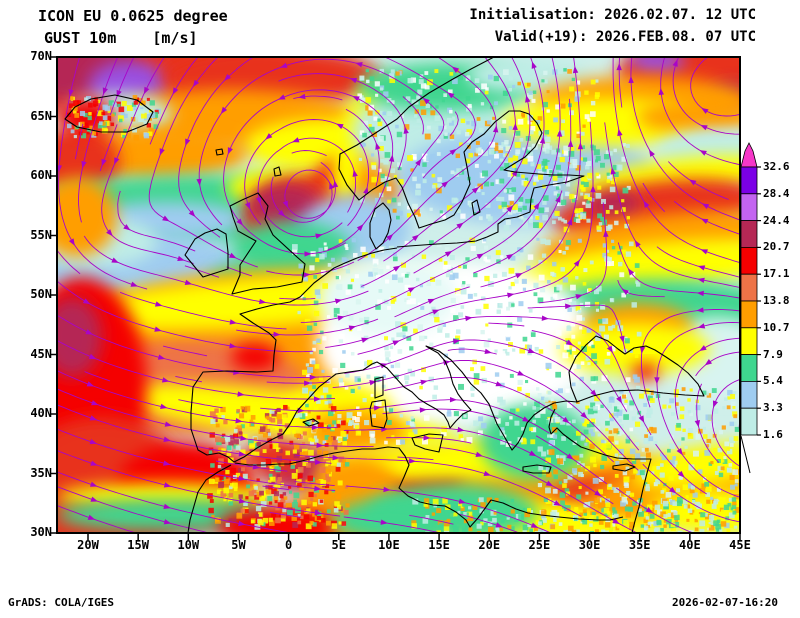 The image size is (800, 618). Describe the element at coordinates (41, 234) in the screenshot. I see `lat-label-55N: 55N` at that location.